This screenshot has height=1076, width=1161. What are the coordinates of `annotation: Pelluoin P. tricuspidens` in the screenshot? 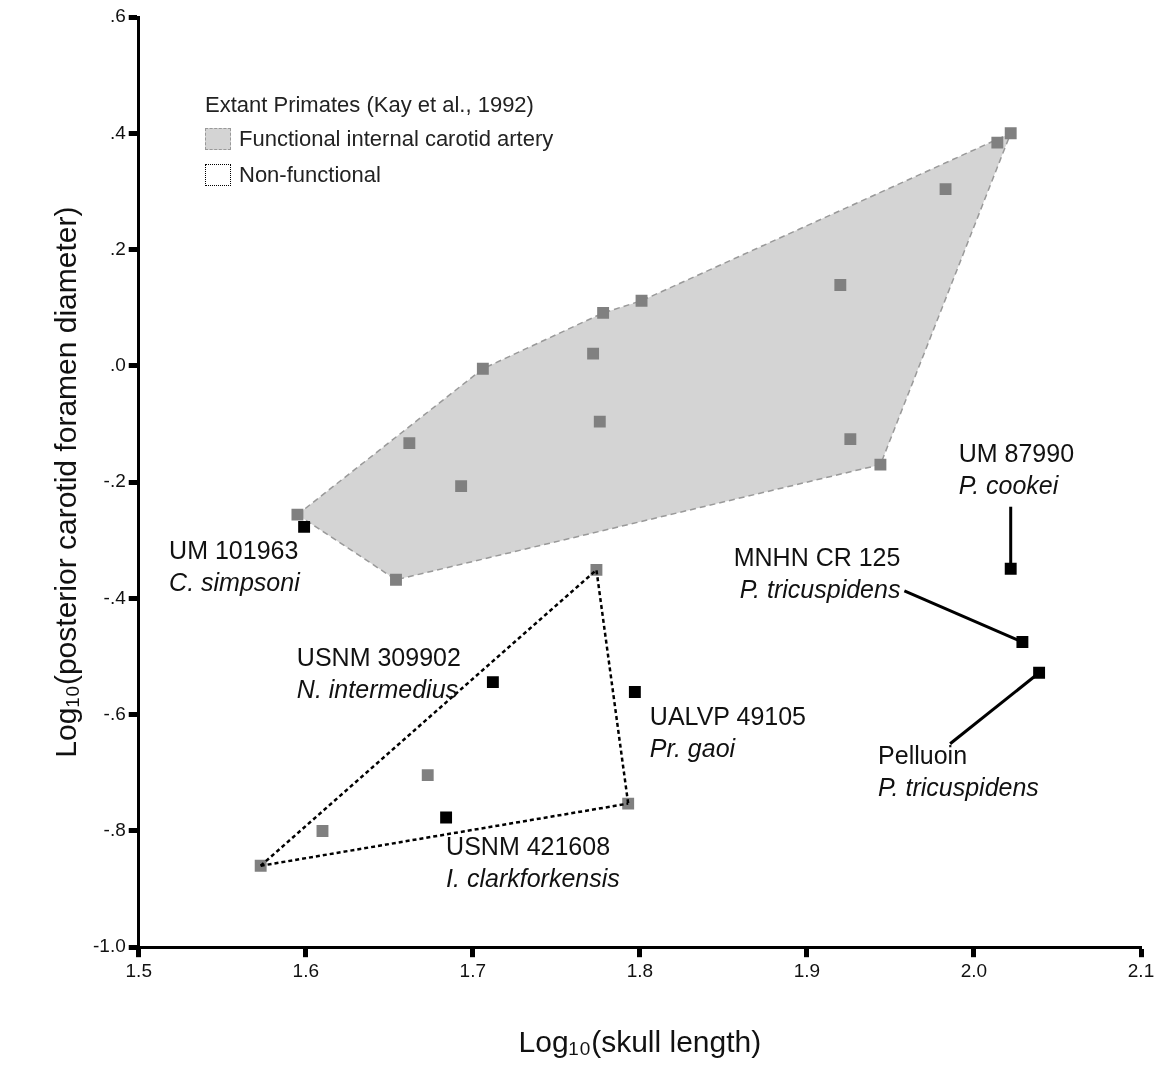 It's located at (958, 770).